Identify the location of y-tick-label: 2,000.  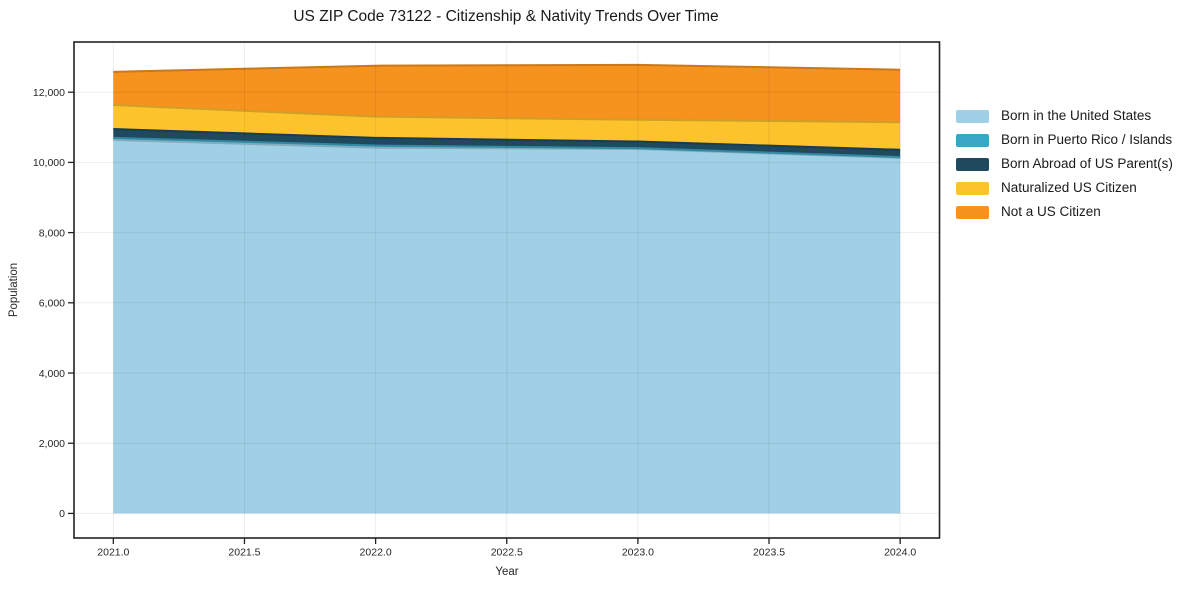
(52, 444).